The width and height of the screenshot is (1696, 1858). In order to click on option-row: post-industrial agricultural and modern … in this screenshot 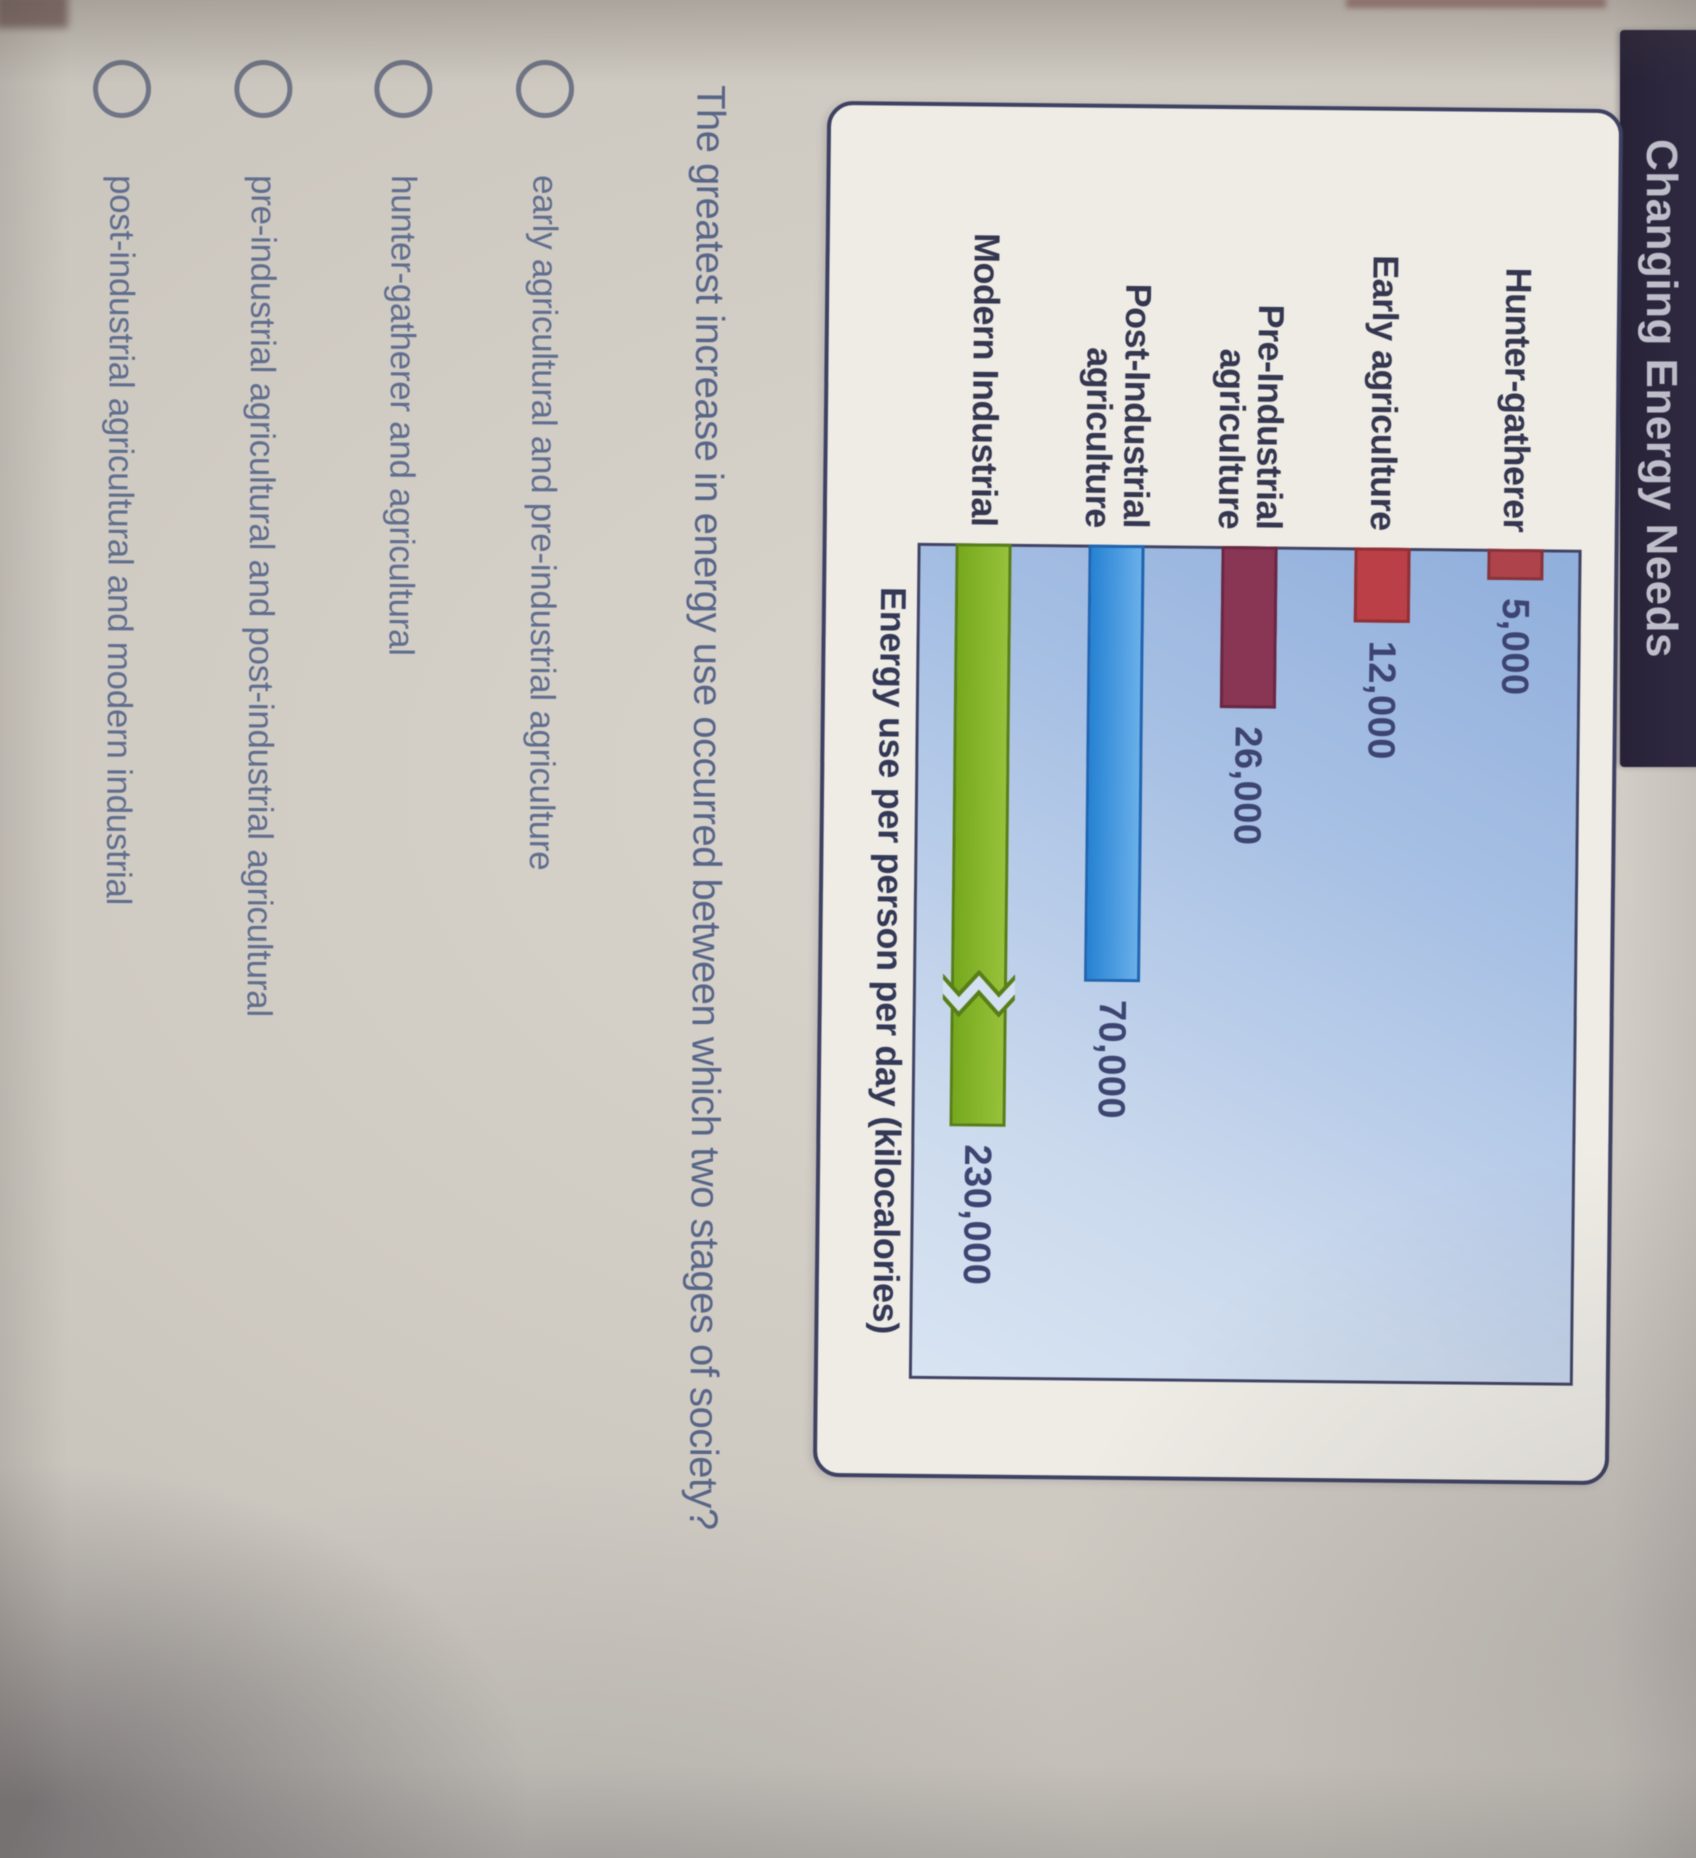, I will do `click(120, 482)`.